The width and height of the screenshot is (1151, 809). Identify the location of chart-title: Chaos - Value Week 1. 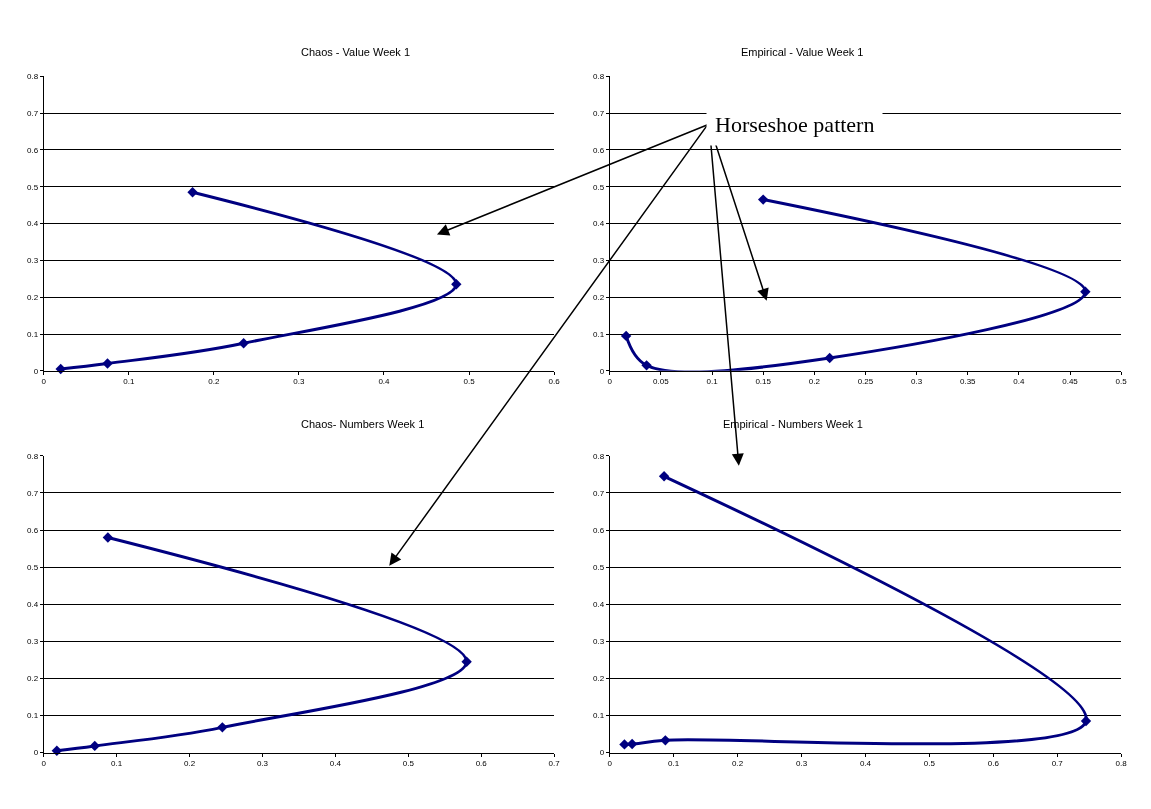
(356, 52).